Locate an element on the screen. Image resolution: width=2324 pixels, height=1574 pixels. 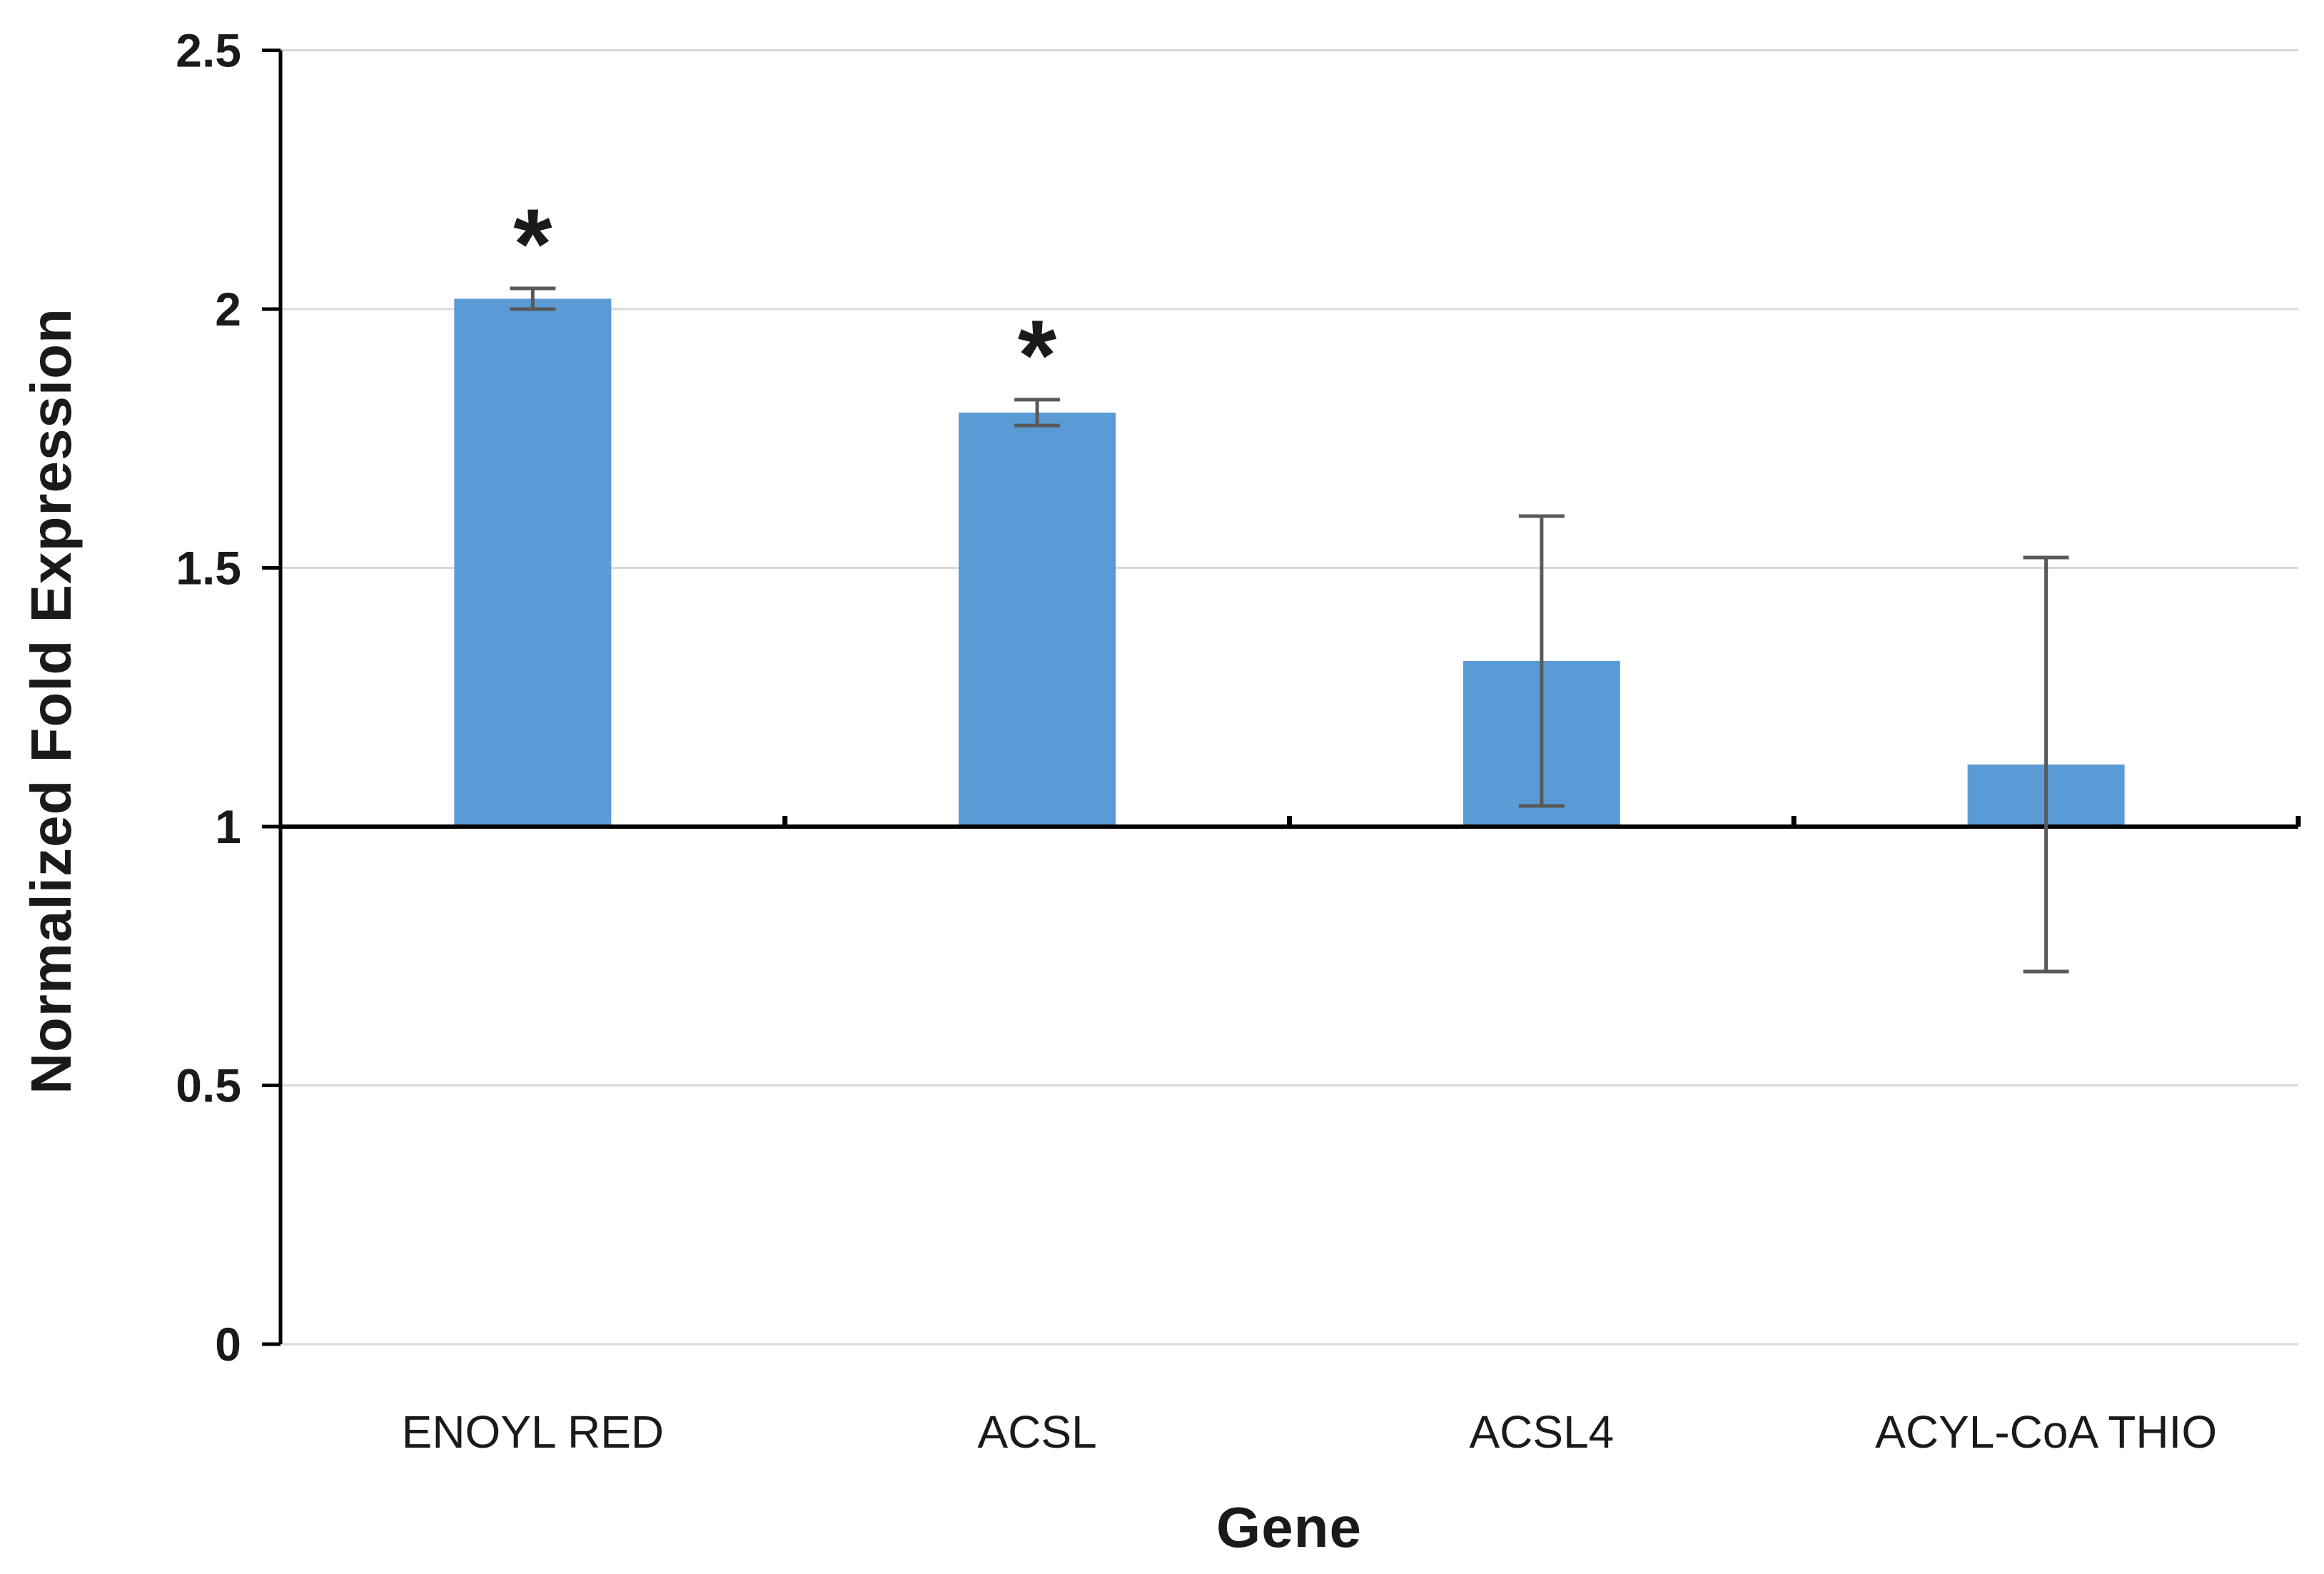
y-tick-label: 2.5 is located at coordinates (208, 50).